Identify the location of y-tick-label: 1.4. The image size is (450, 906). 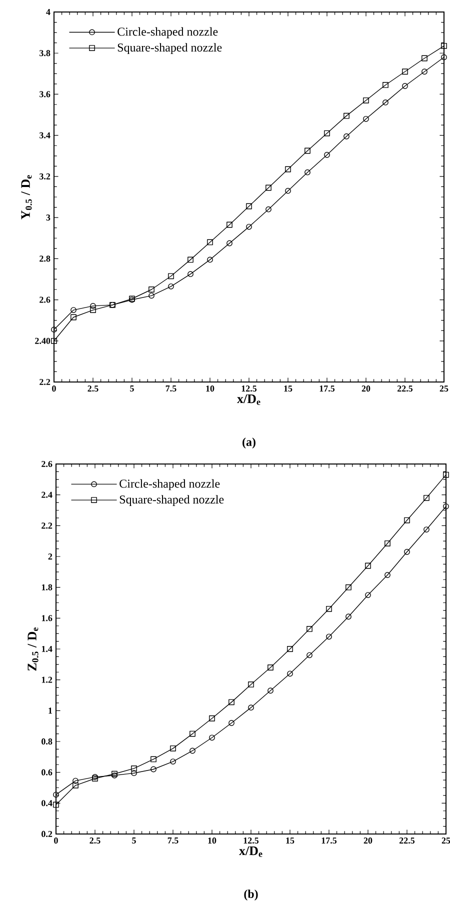
(47, 649).